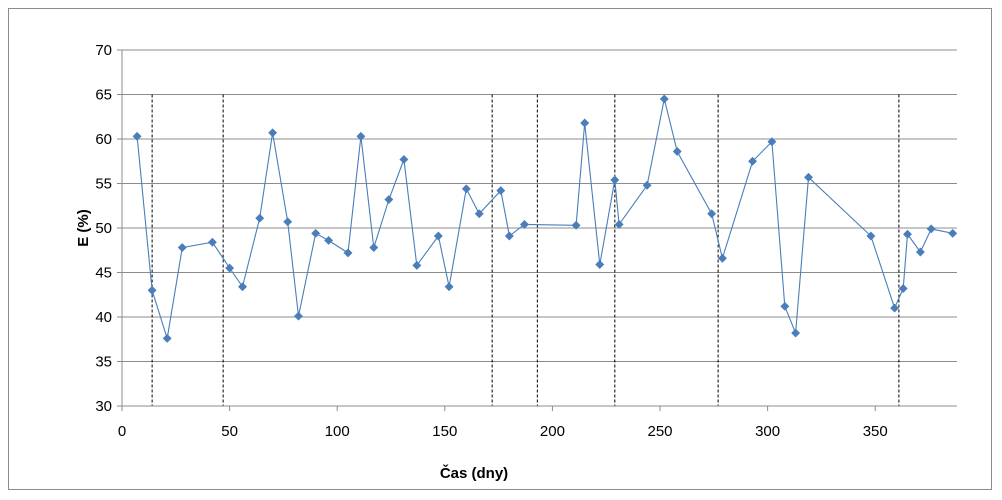 The image size is (1002, 500). I want to click on y-tick-label: 70, so click(103, 50).